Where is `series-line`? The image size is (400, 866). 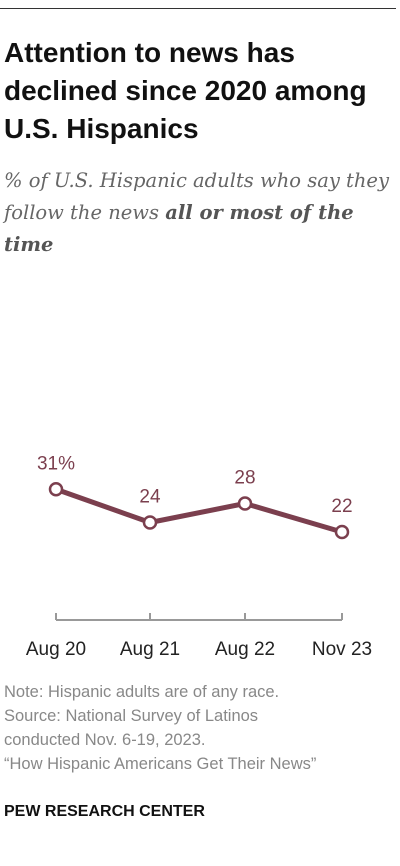
series-line is located at coordinates (199, 510).